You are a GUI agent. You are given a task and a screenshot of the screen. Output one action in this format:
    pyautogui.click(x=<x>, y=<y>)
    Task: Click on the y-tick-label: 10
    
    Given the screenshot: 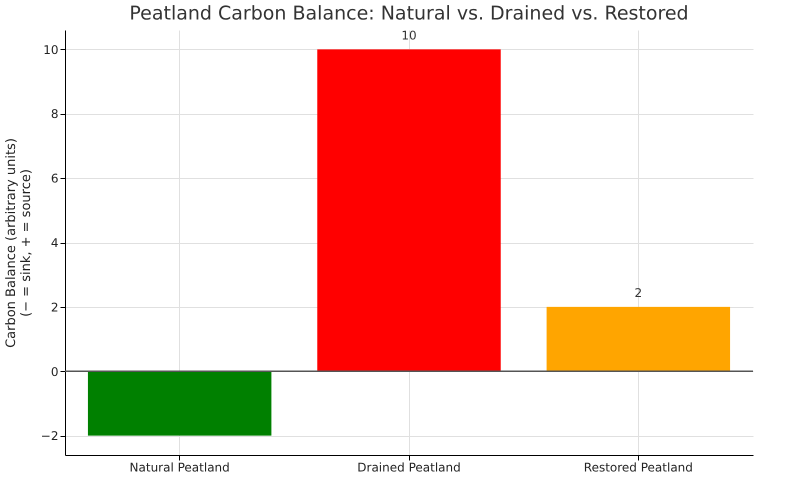 What is the action you would take?
    pyautogui.click(x=50, y=49)
    